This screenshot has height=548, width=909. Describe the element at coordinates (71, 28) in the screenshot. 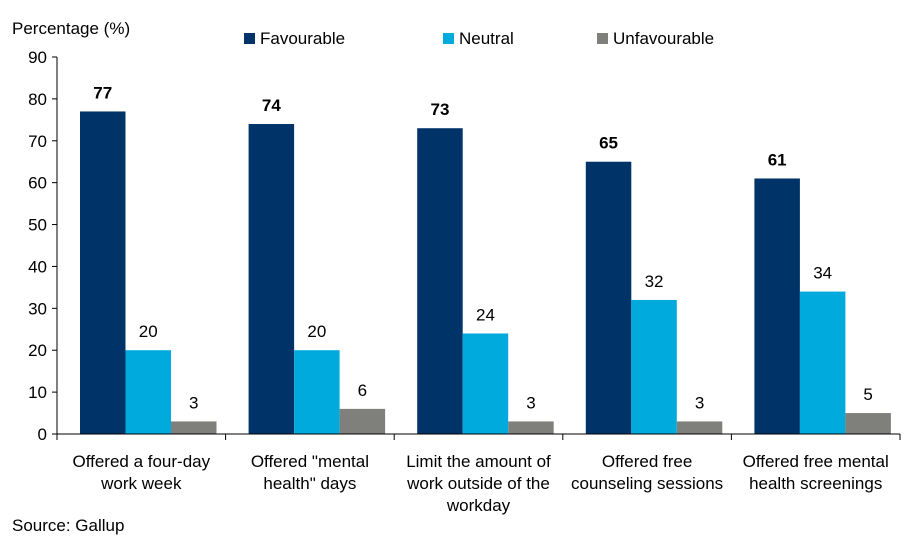

I see `y-axis-title: Percentage (%)` at that location.